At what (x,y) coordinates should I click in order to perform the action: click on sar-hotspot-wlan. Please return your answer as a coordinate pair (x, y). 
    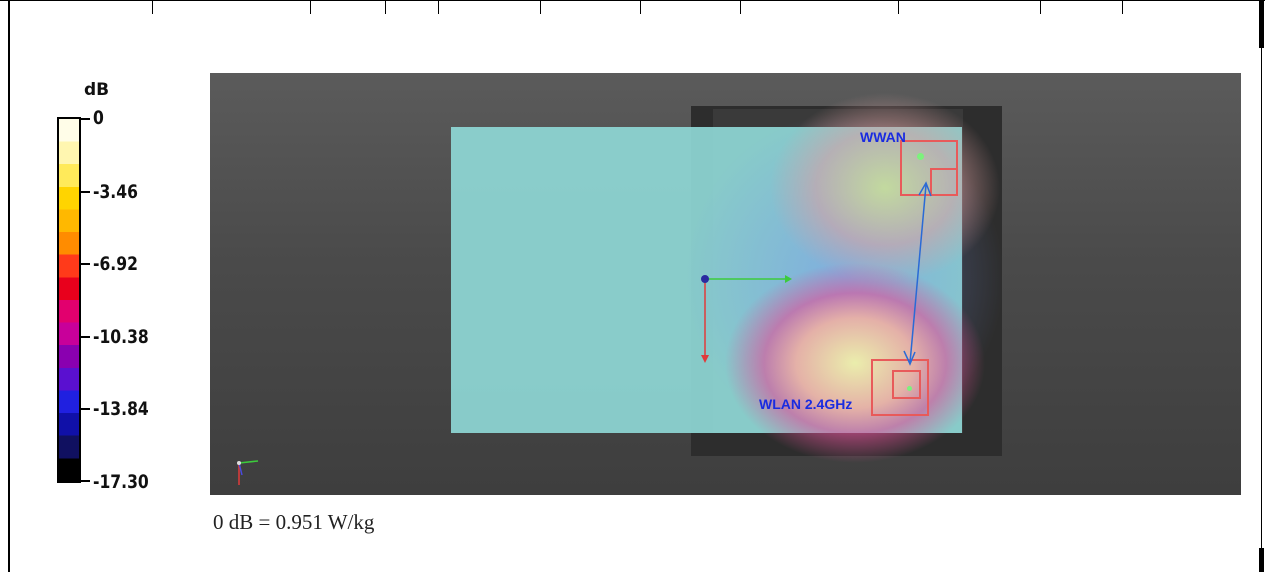
    Looking at the image, I should click on (855, 363).